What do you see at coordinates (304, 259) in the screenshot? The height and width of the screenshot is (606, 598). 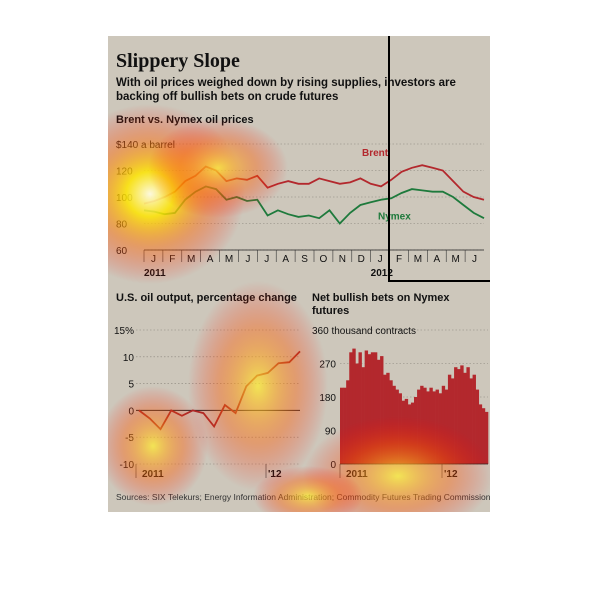 I see `month-label: S` at bounding box center [304, 259].